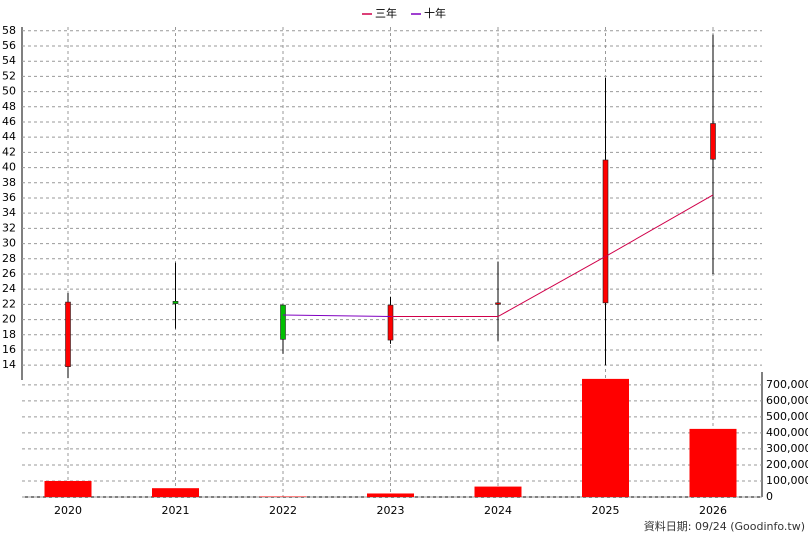  What do you see at coordinates (9, 182) in the screenshot?
I see `y-tick-label: 38` at bounding box center [9, 182].